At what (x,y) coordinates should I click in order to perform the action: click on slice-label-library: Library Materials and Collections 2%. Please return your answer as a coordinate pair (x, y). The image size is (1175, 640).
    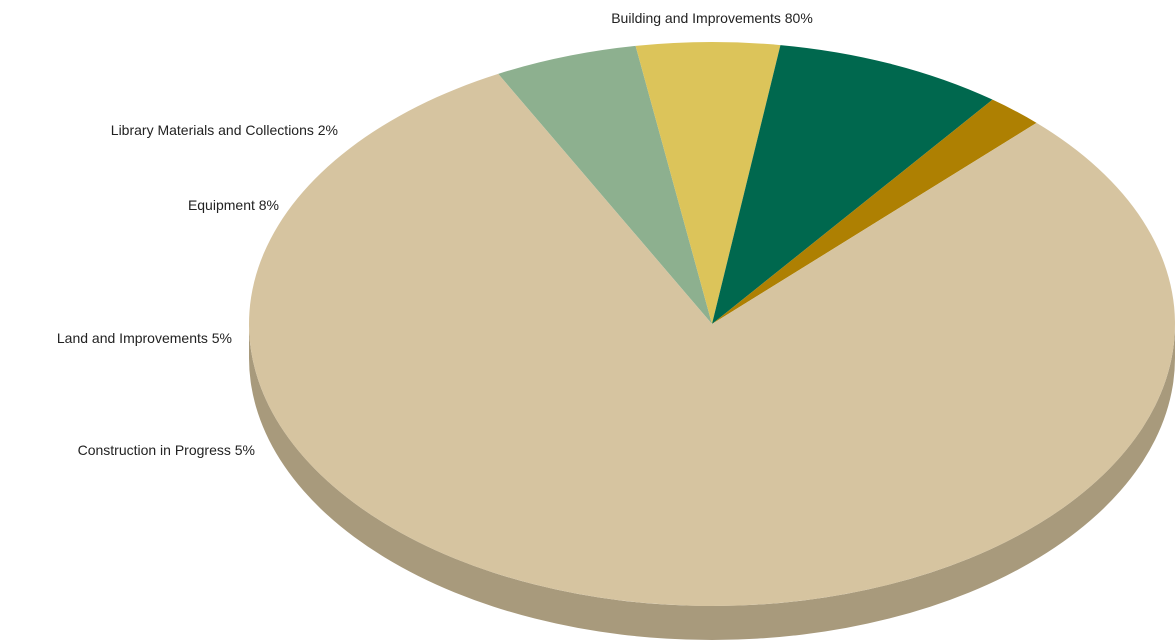
    Looking at the image, I should click on (224, 130).